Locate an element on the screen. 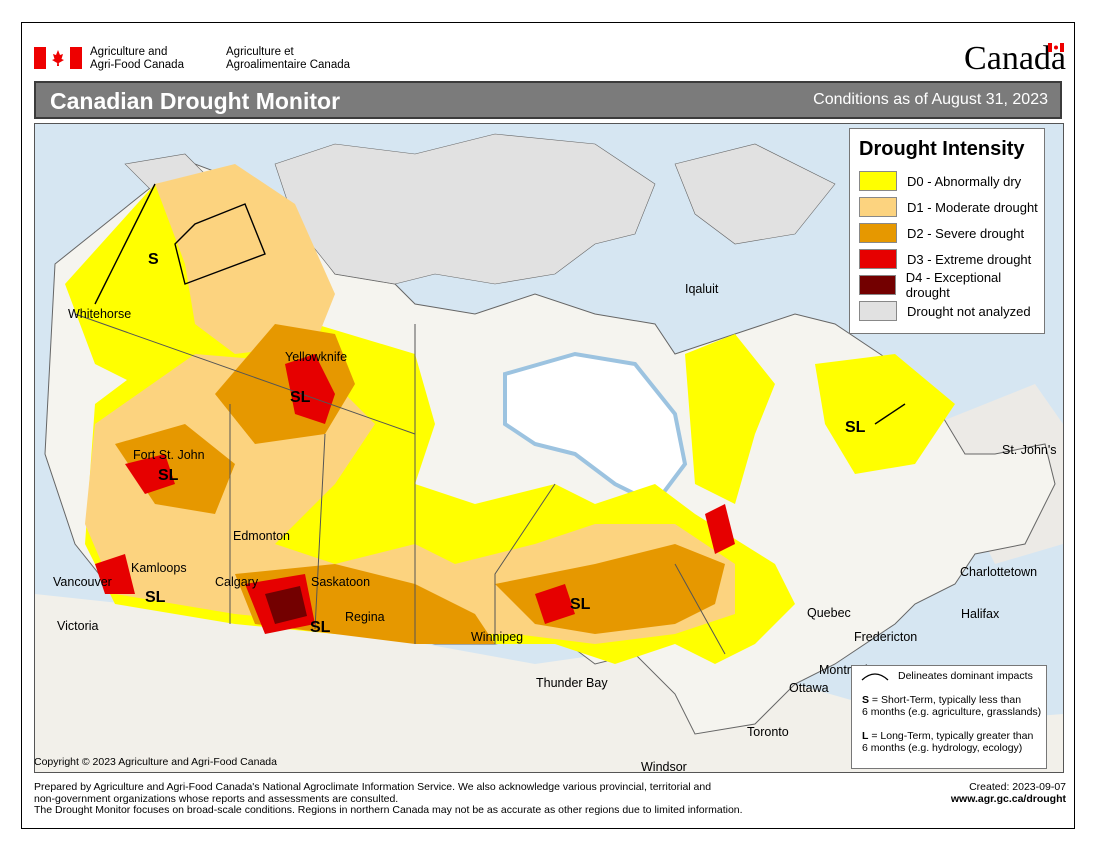 The image size is (1100, 850). city-label-fredericton: Fredericton is located at coordinates (886, 637).